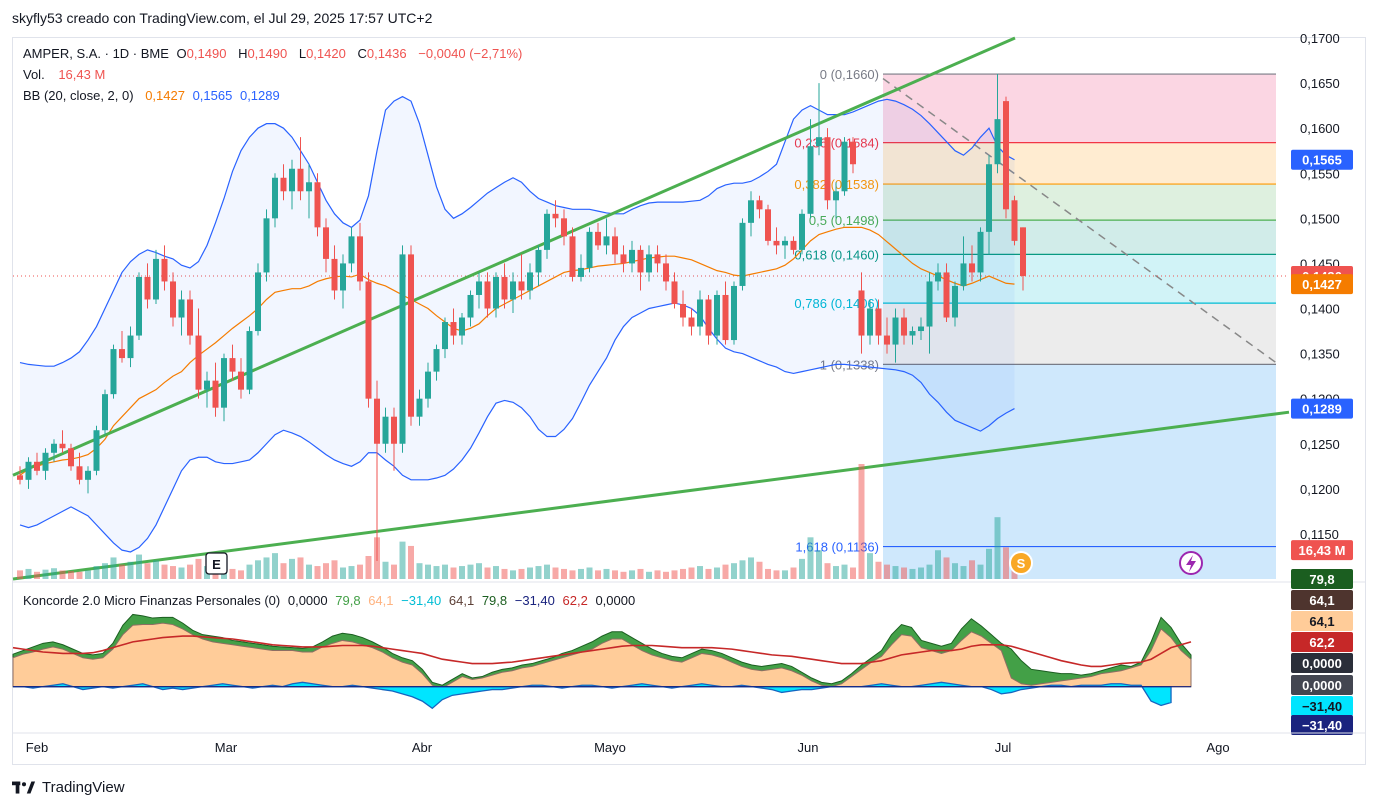 This screenshot has height=809, width=1379. What do you see at coordinates (216, 563) in the screenshot?
I see `earnings-marker-icon` at bounding box center [216, 563].